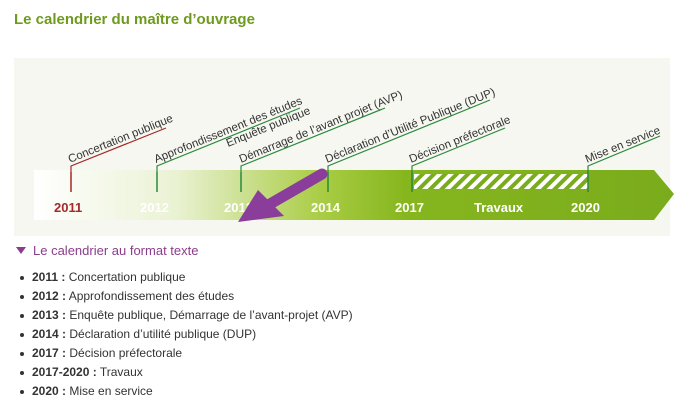  Describe the element at coordinates (283, 195) in the screenshot. I see `purple-pointer-arrow` at that location.